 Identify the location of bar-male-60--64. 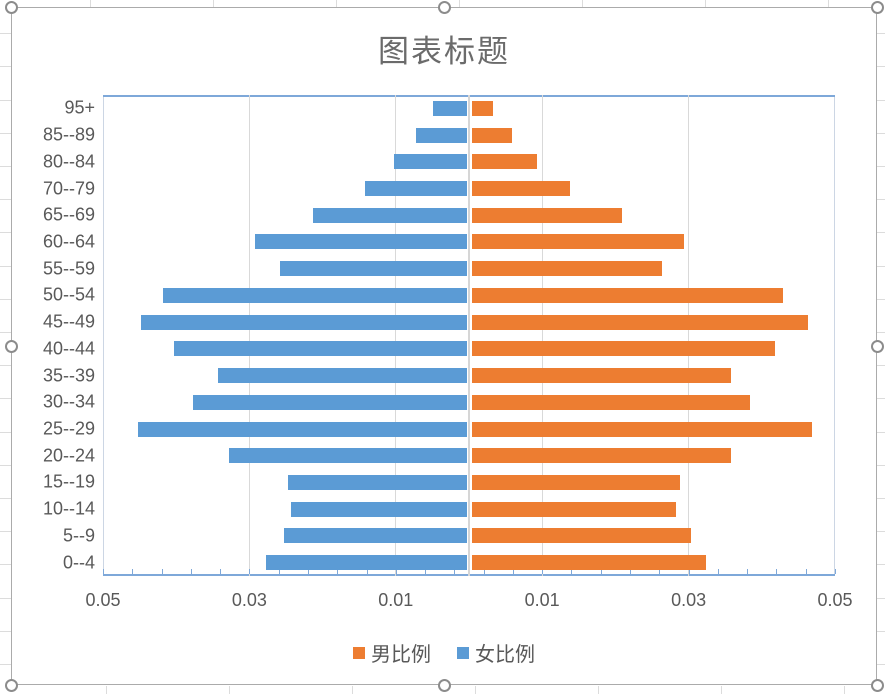
(577, 242).